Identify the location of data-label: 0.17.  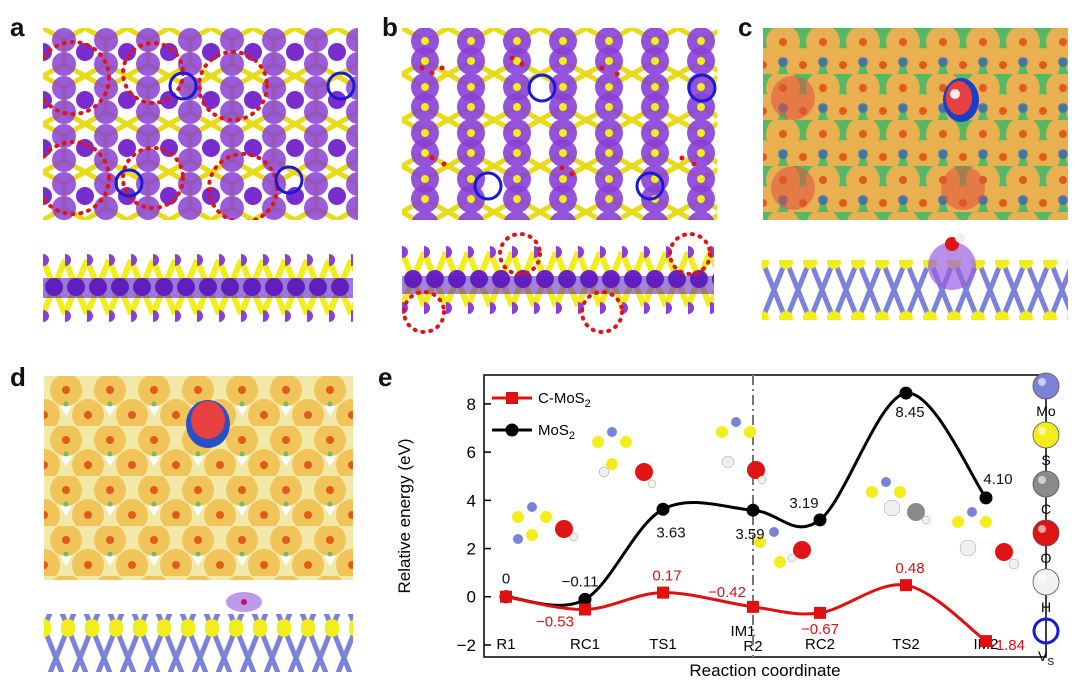
(666, 576).